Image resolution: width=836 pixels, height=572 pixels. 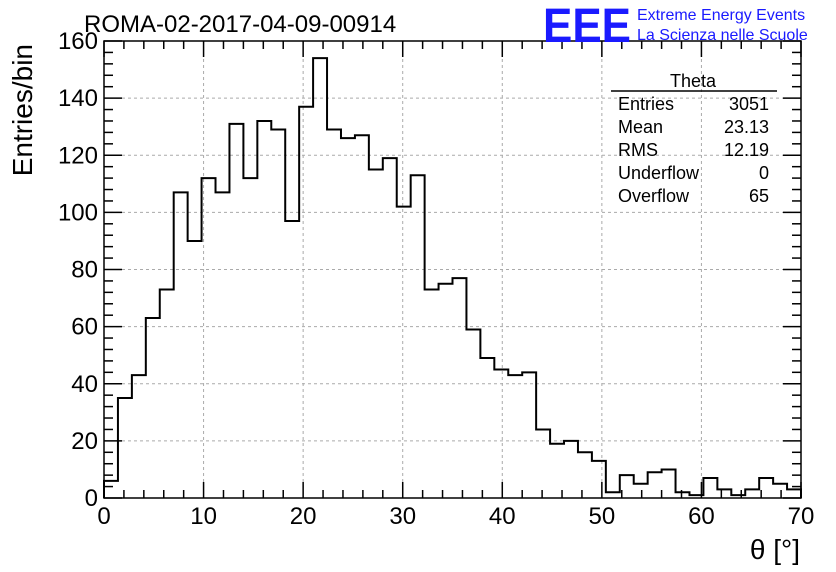 I want to click on x-tick-label-2: 20, so click(x=303, y=516).